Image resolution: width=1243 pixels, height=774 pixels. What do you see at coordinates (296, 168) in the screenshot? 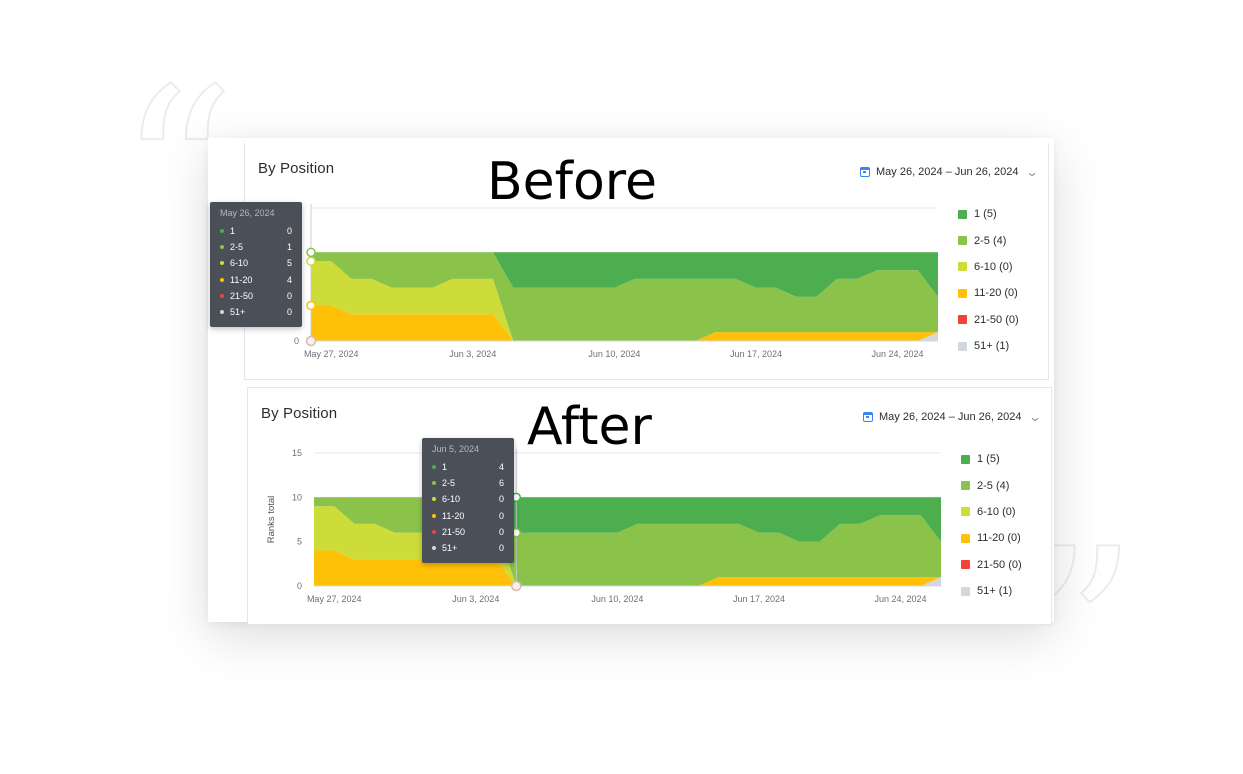
I see `panel-title: By Position` at bounding box center [296, 168].